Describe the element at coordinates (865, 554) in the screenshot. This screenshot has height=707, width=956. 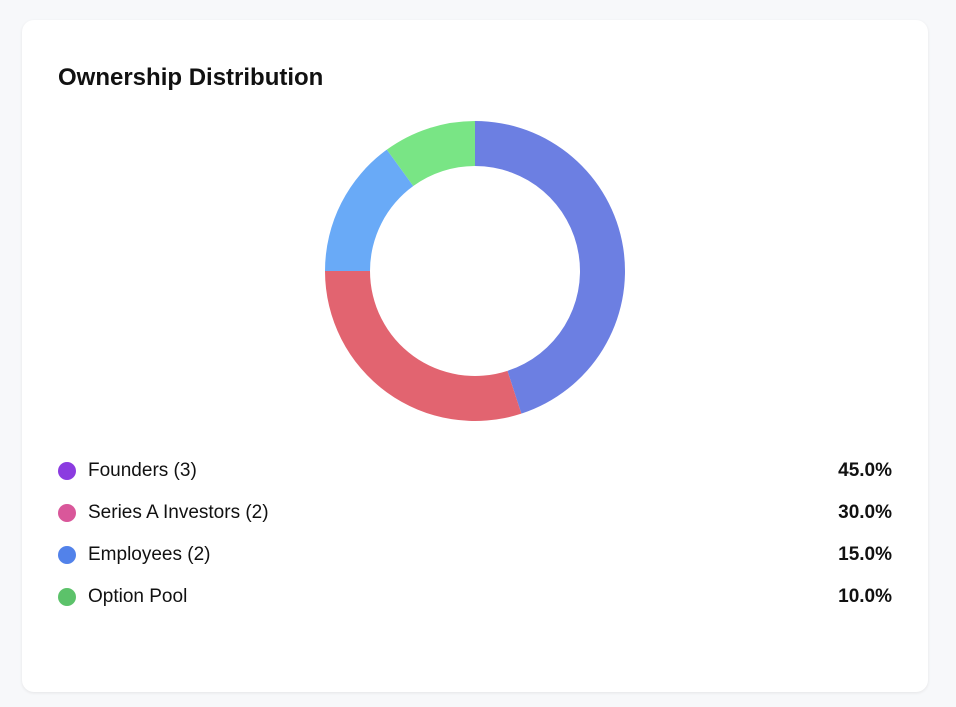
I see `legend-value: 15.0%` at that location.